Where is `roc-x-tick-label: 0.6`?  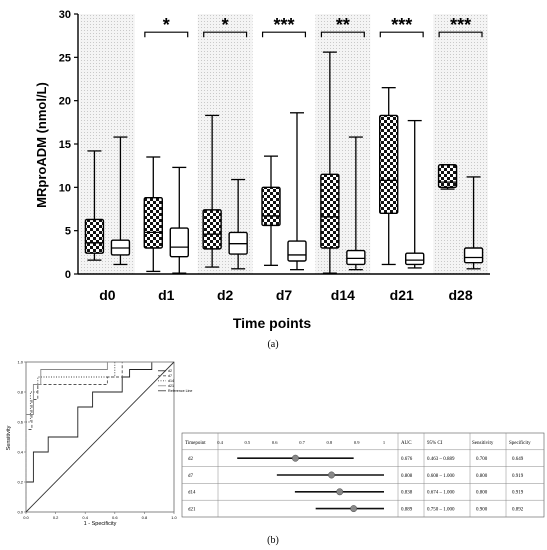 roc-x-tick-label: 0.6 is located at coordinates (115, 517).